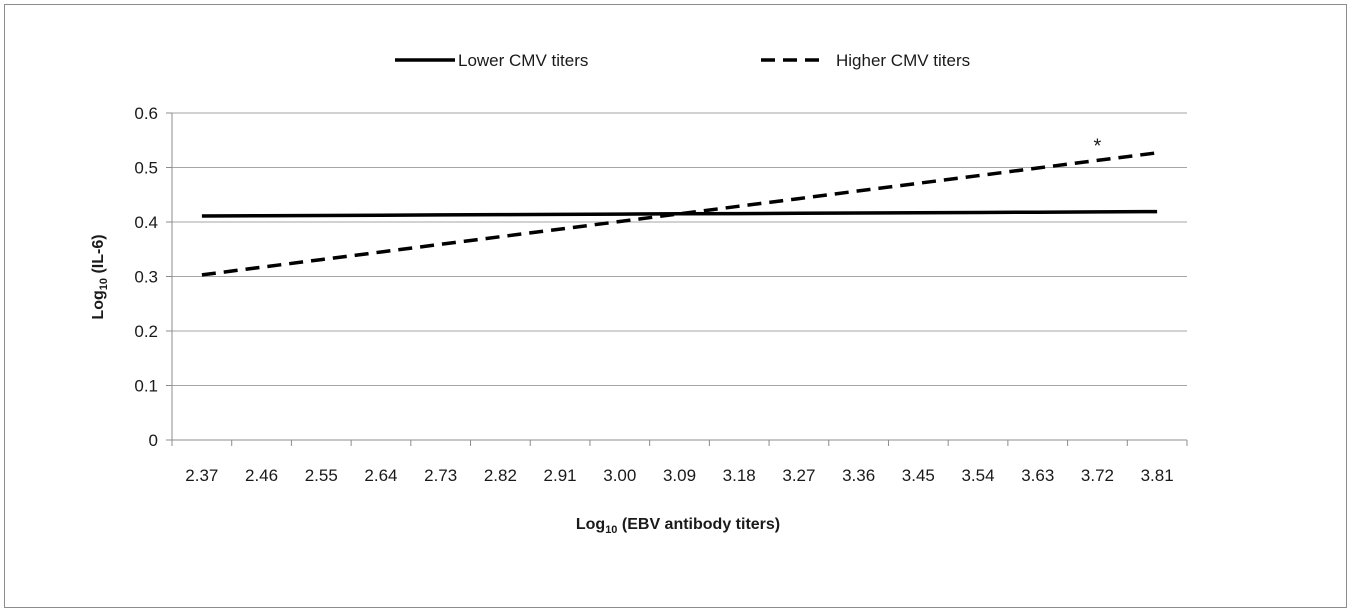 The width and height of the screenshot is (1353, 614). Describe the element at coordinates (380, 475) in the screenshot. I see `x-tick-label: 2.64` at that location.